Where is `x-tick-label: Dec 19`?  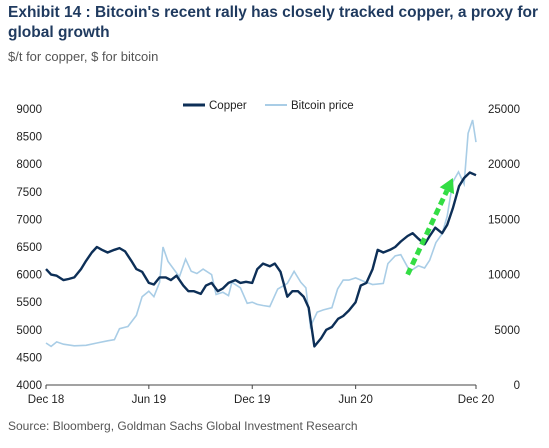
x-tick-label: Dec 19 is located at coordinates (252, 400).